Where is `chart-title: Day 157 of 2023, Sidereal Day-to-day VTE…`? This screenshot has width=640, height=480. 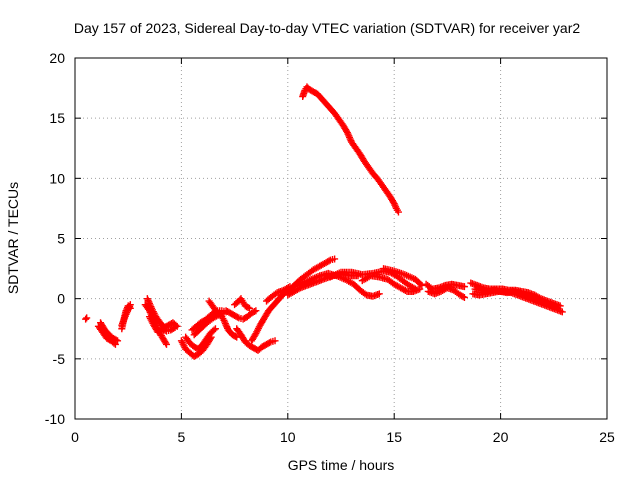 chart-title: Day 157 of 2023, Sidereal Day-to-day VTE… is located at coordinates (327, 28).